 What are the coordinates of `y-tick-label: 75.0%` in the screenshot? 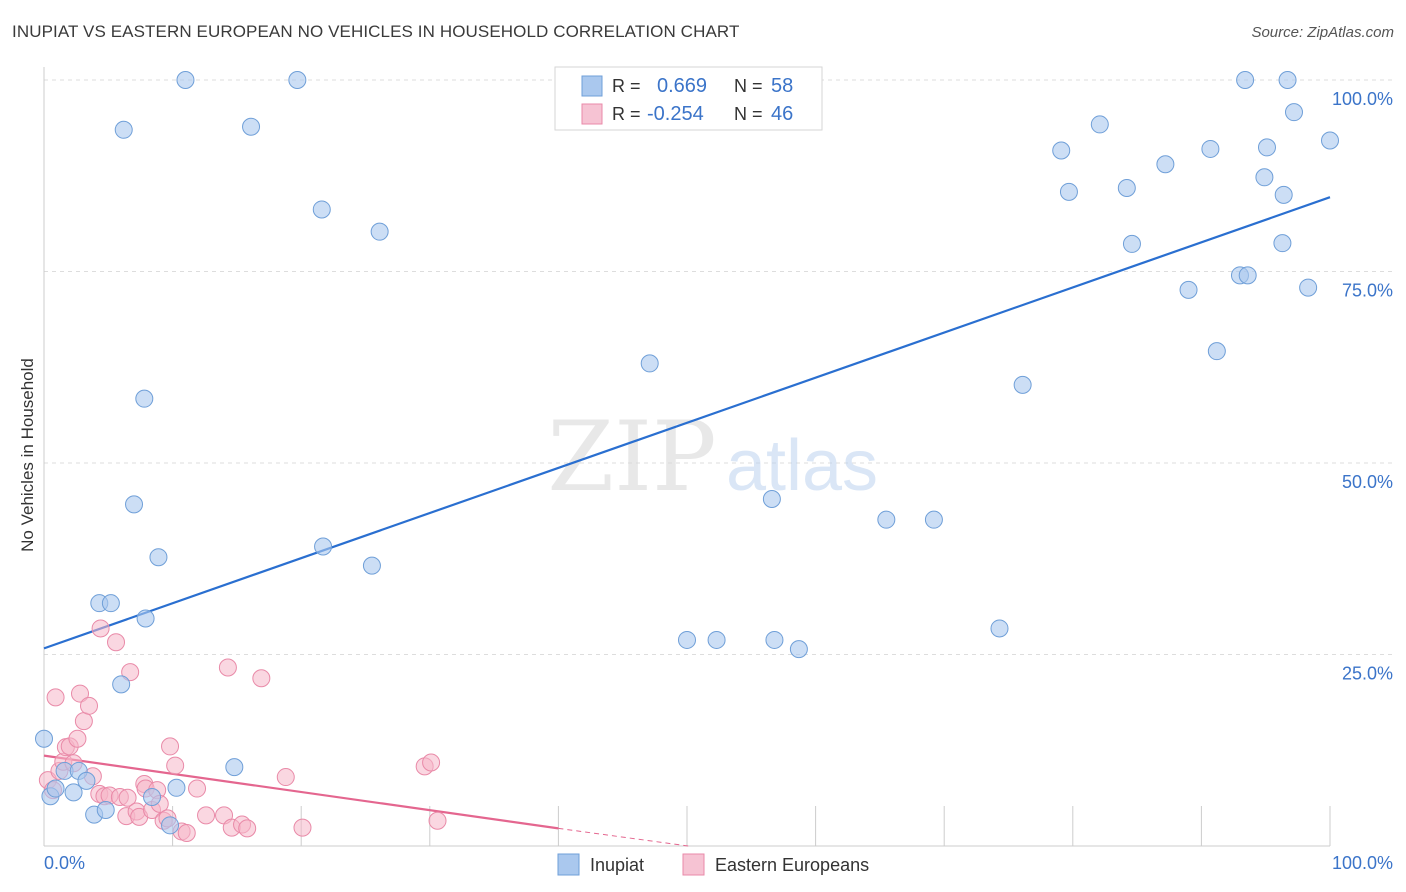 It's located at (1367, 291).